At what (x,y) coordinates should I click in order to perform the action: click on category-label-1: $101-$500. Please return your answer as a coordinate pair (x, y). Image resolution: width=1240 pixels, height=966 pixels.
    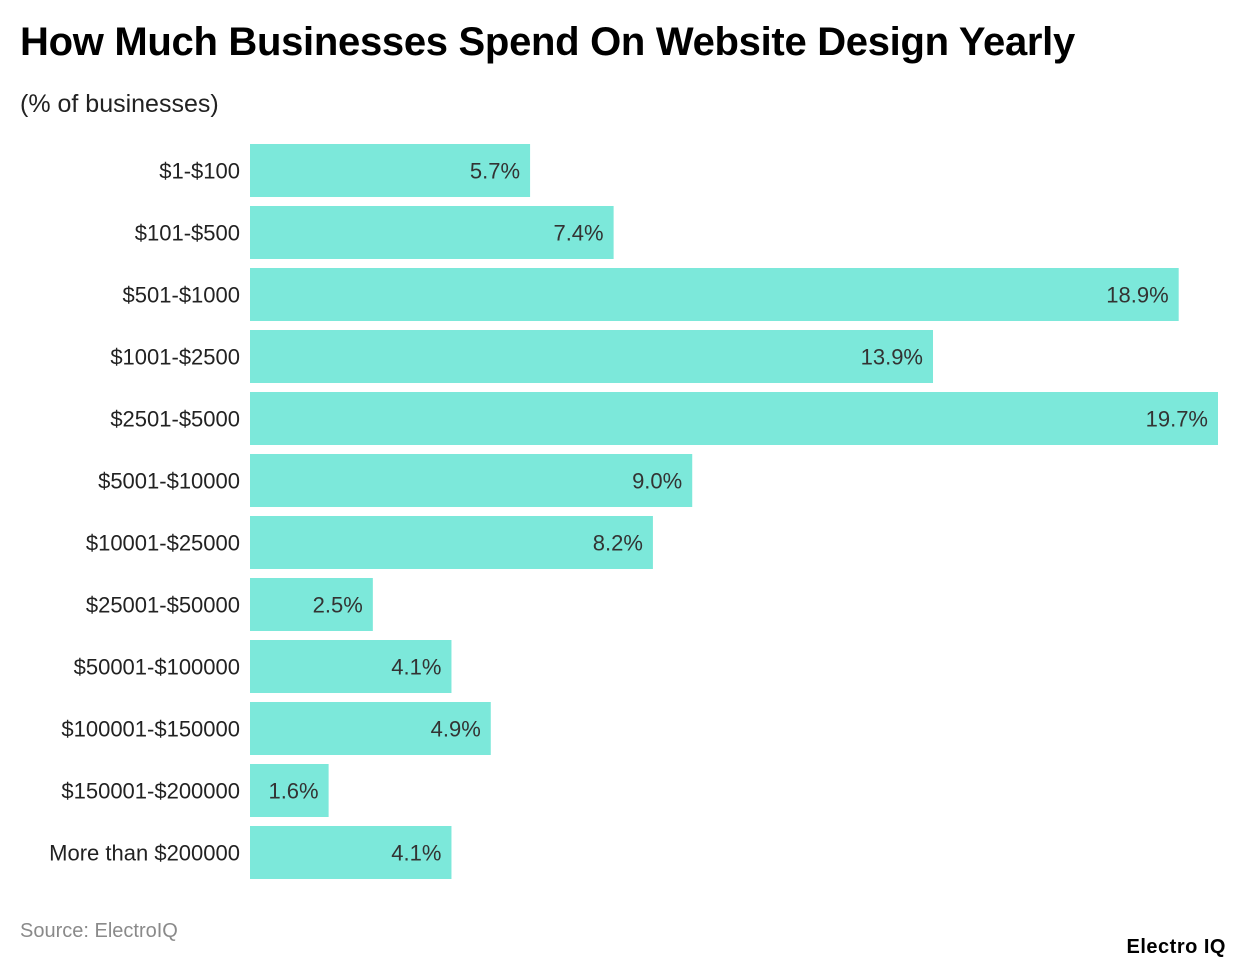
    Looking at the image, I should click on (187, 233).